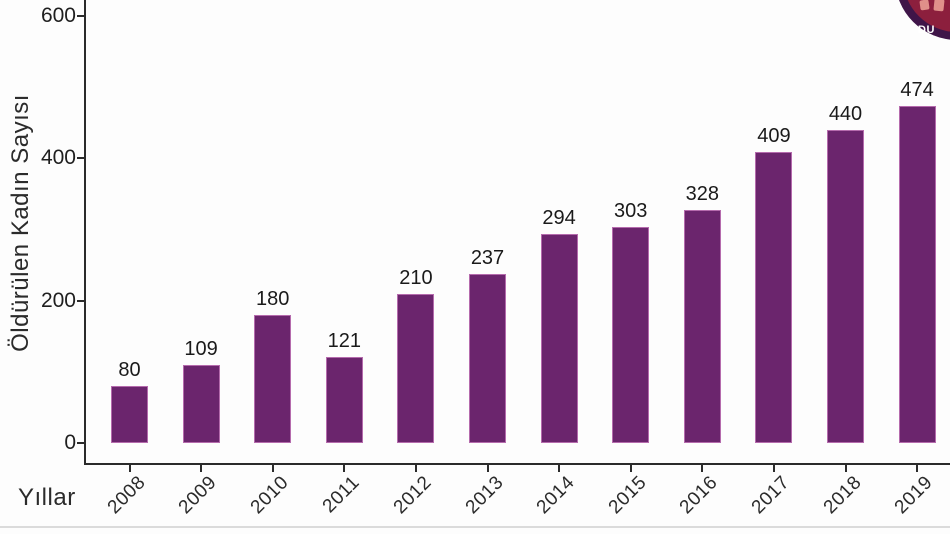 The image size is (950, 534). What do you see at coordinates (129, 370) in the screenshot?
I see `bar-value-label: 80` at bounding box center [129, 370].